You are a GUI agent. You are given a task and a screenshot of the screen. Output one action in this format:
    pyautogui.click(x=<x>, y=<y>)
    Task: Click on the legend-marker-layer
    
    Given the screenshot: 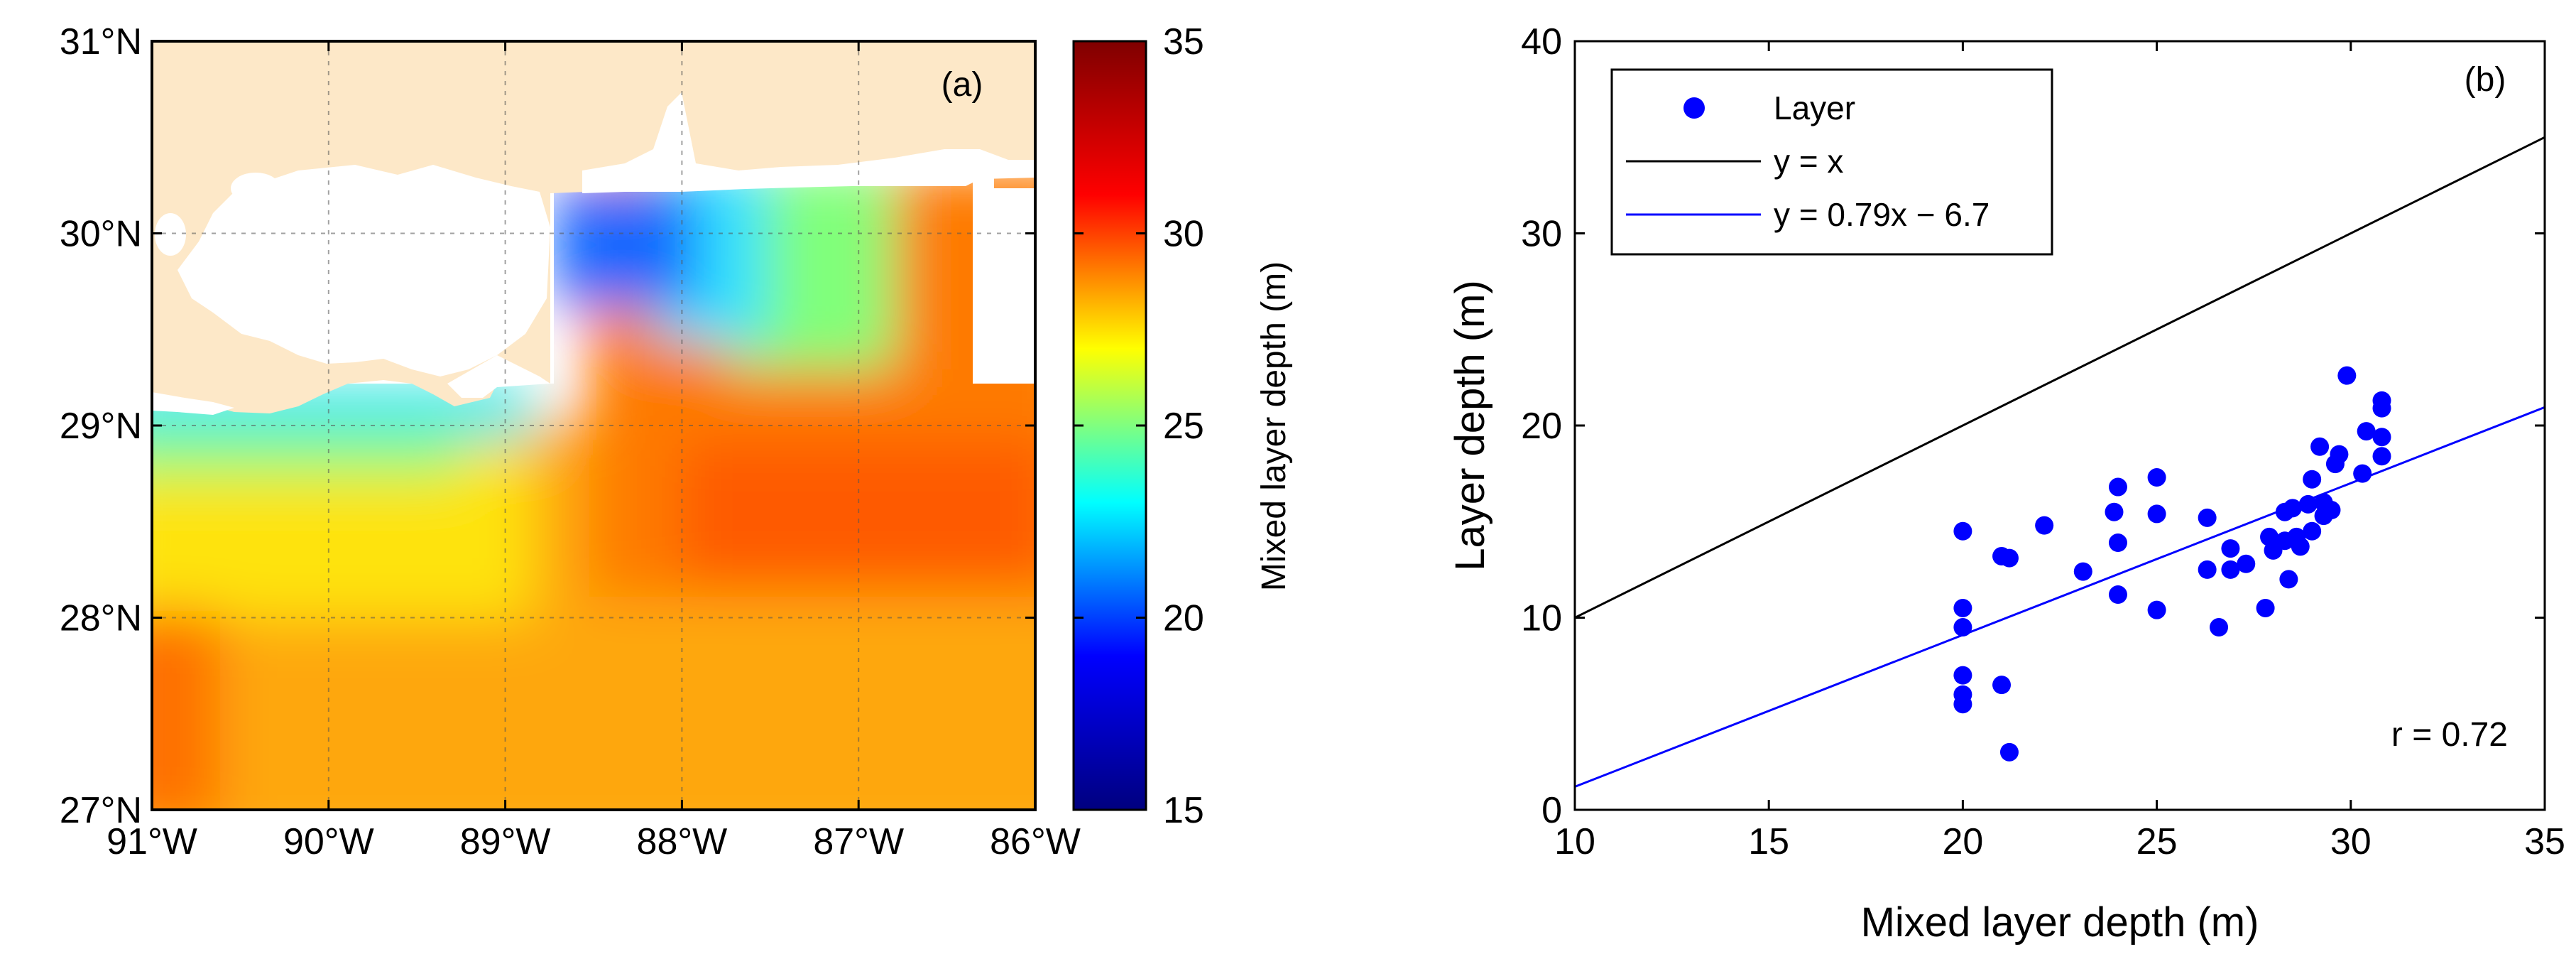 What is the action you would take?
    pyautogui.click(x=1694, y=108)
    